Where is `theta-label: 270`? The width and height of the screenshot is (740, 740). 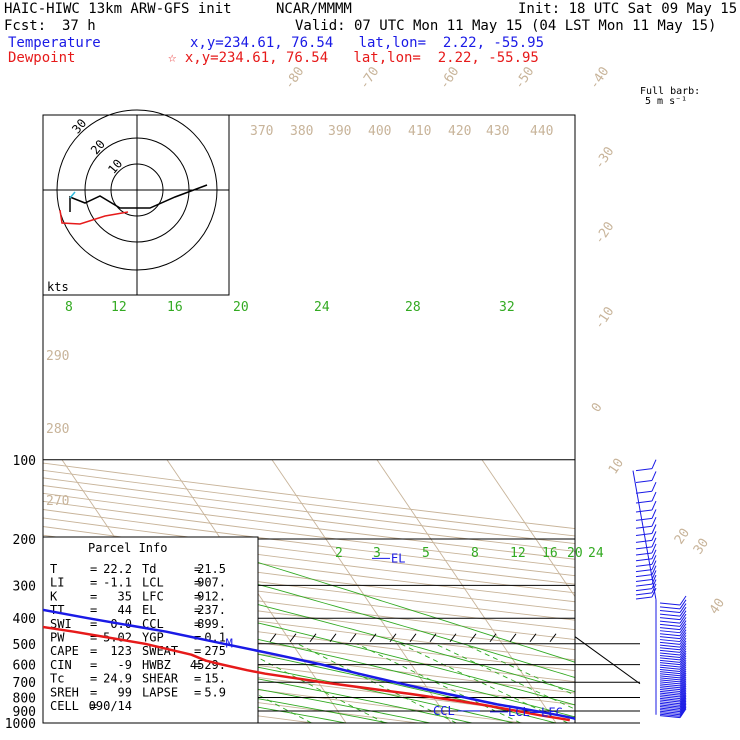 theta-label: 270 is located at coordinates (57, 501).